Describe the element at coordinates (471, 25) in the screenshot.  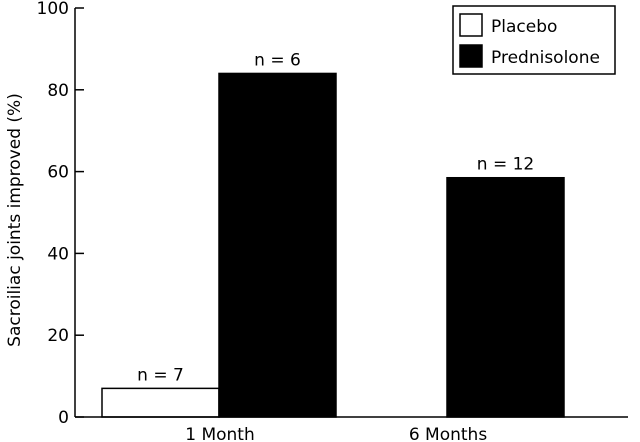
I see `legend-swatch-placebo` at that location.